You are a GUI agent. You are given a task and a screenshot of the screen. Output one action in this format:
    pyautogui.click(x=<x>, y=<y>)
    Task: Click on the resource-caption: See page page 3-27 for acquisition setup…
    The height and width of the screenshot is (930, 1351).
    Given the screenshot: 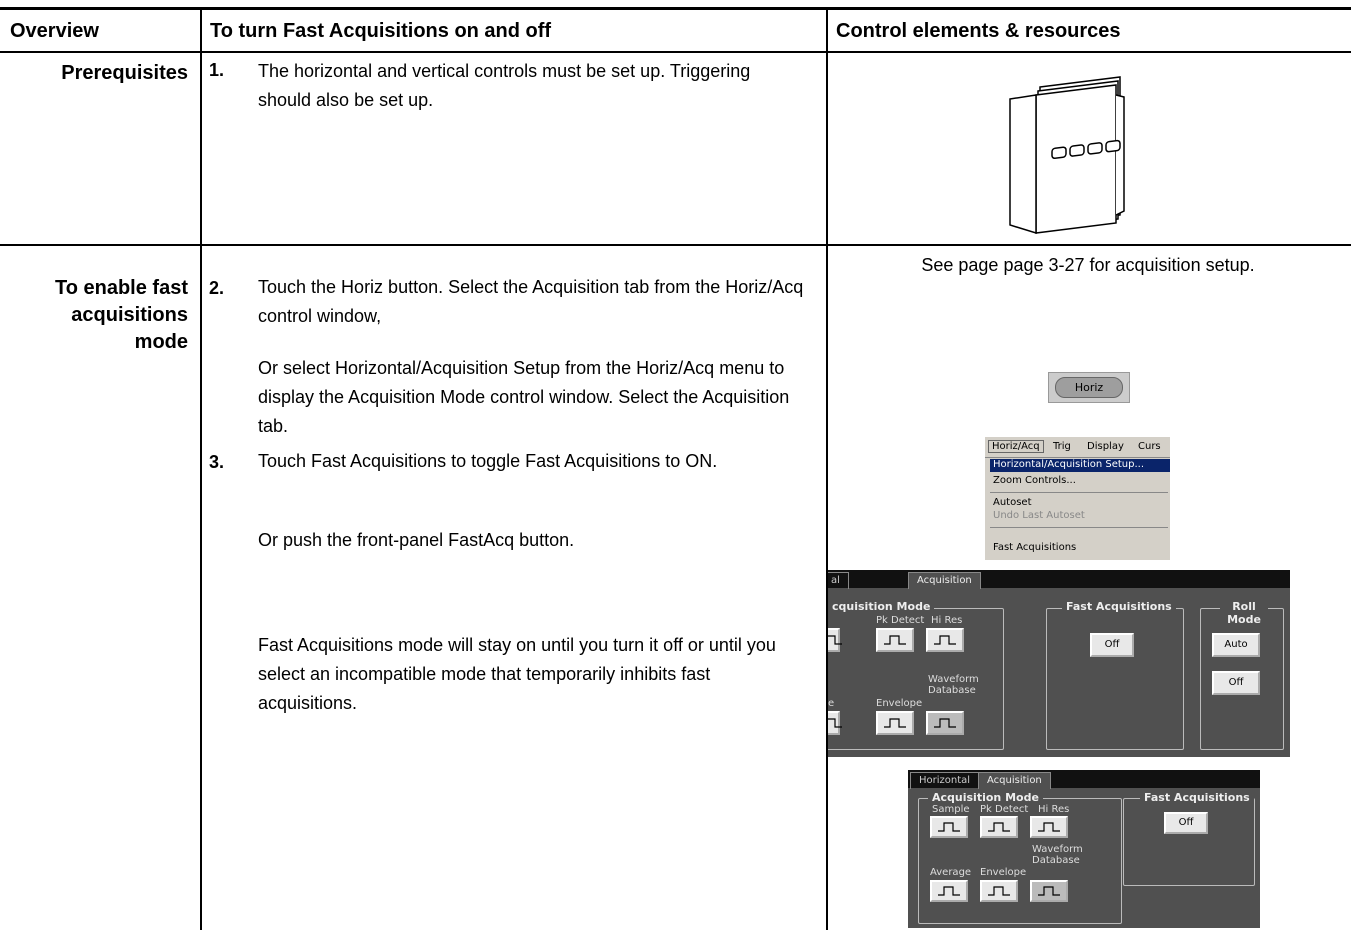 What is the action you would take?
    pyautogui.click(x=1088, y=265)
    